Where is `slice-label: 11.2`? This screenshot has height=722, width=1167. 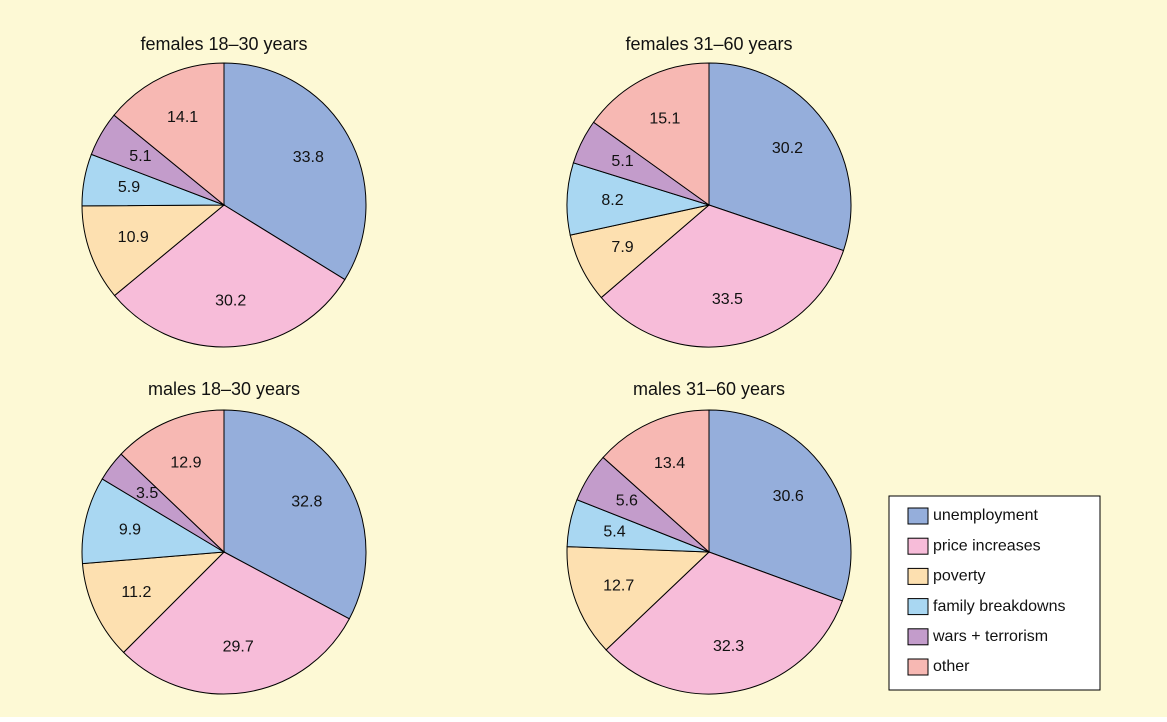
slice-label: 11.2 is located at coordinates (136, 592).